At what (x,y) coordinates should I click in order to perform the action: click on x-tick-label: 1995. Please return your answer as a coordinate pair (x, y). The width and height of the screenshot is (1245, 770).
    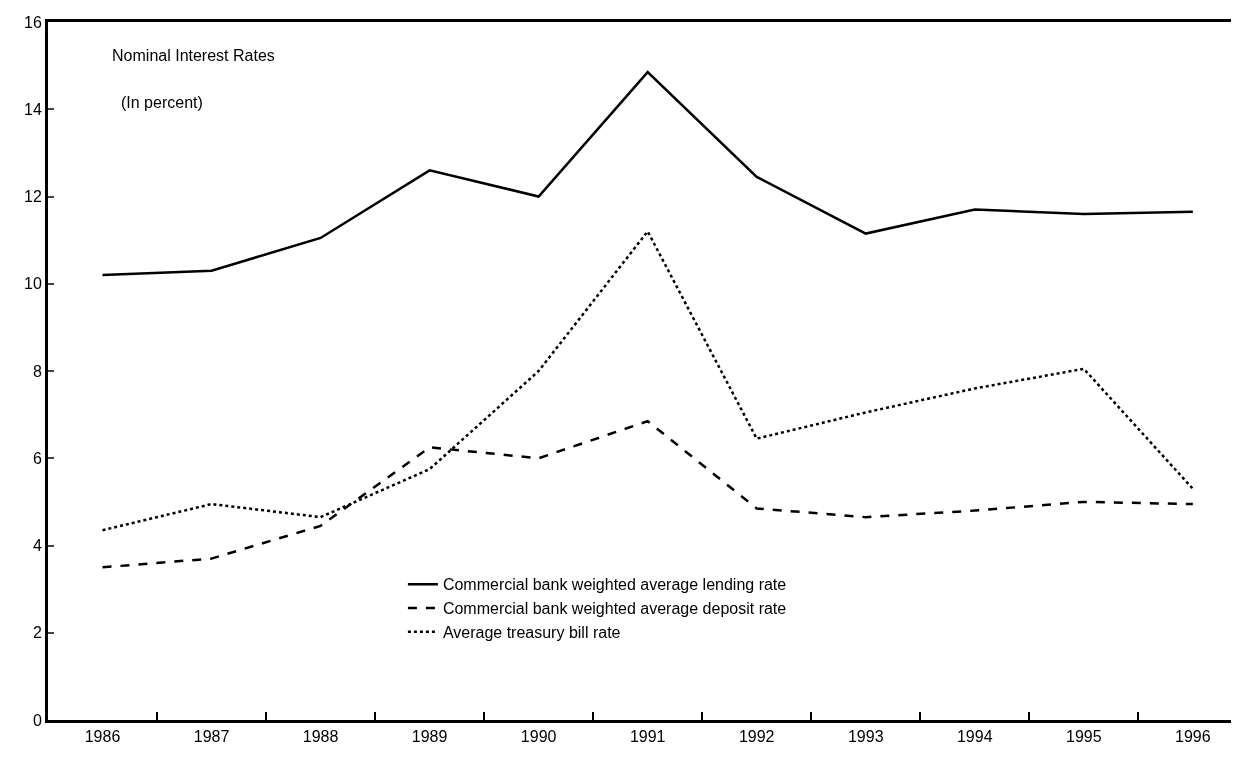
    Looking at the image, I should click on (1084, 737).